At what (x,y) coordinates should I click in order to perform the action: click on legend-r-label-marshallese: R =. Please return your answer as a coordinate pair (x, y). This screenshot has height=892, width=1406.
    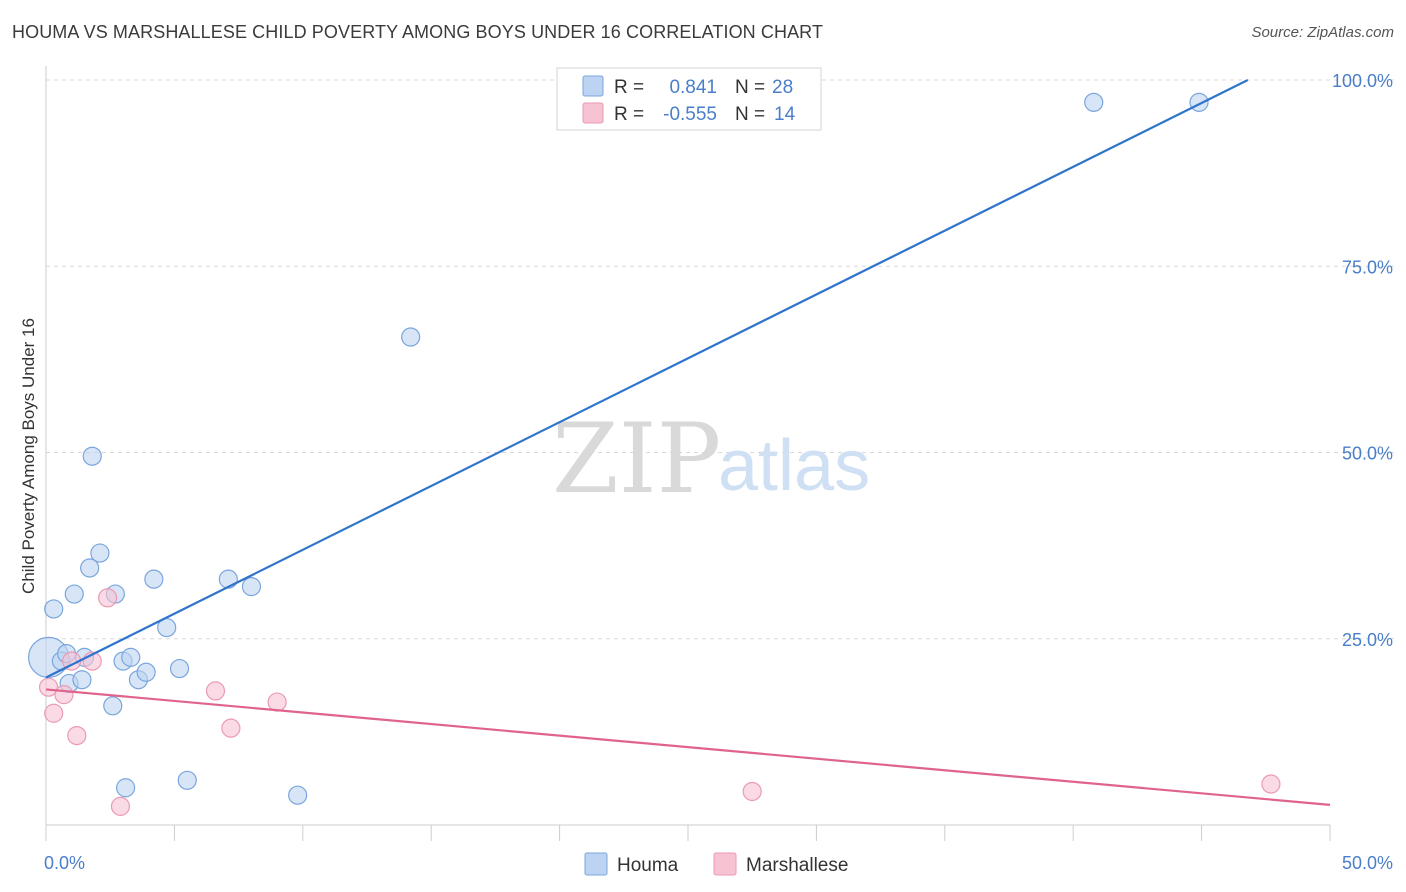
    Looking at the image, I should click on (629, 114).